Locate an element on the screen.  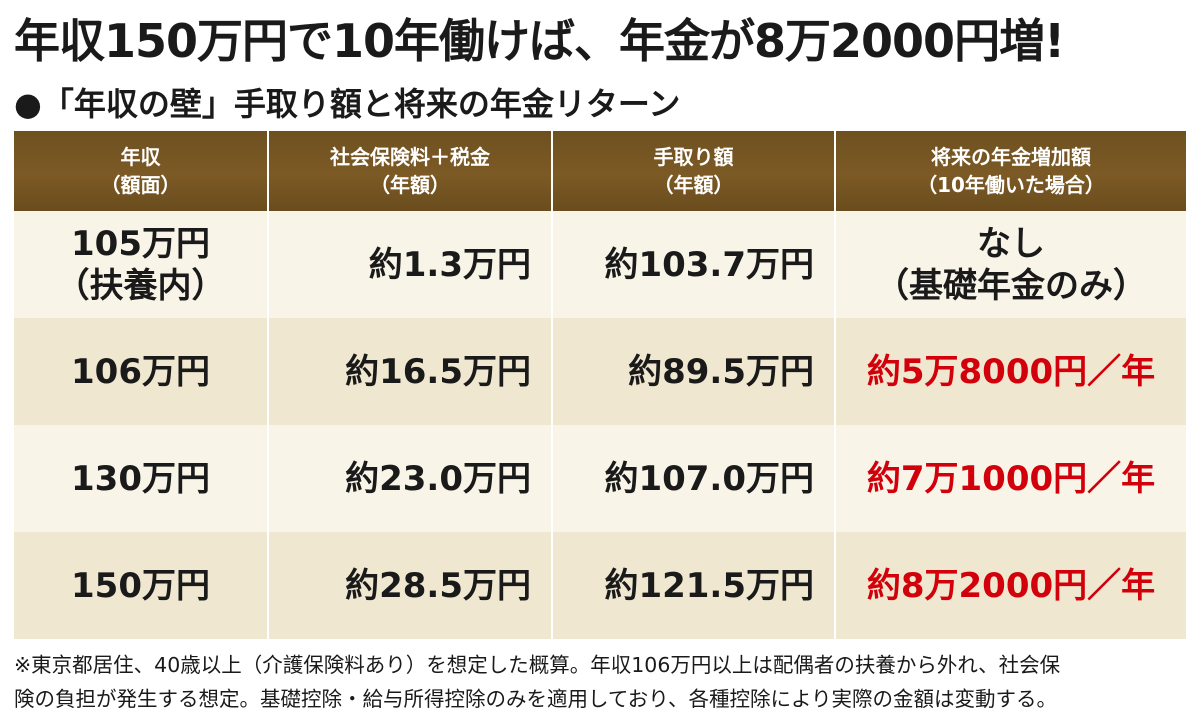
pension-note: （基礎年金のみ） is located at coordinates (1011, 285).